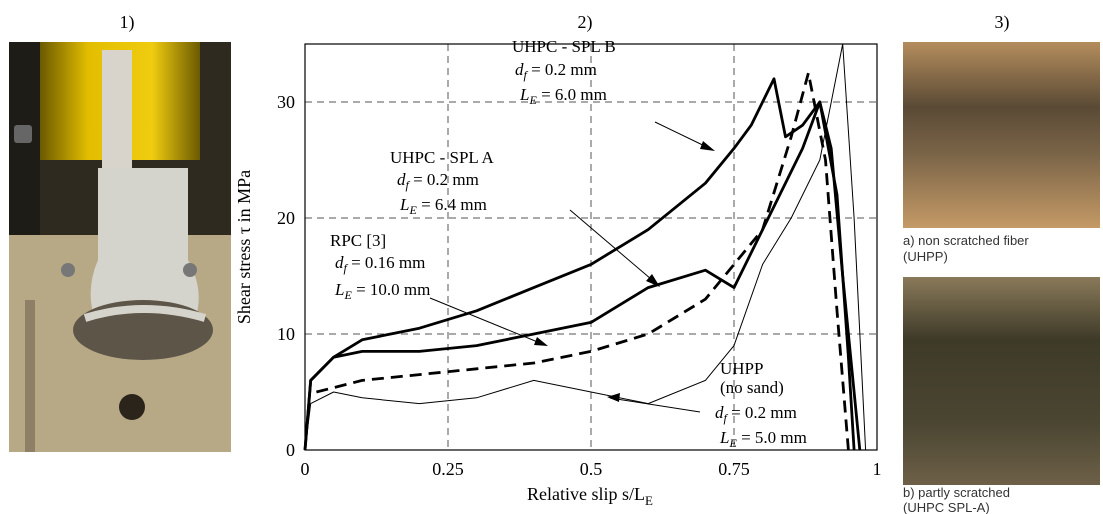  I want to click on panel-label: 1), so click(127, 22).